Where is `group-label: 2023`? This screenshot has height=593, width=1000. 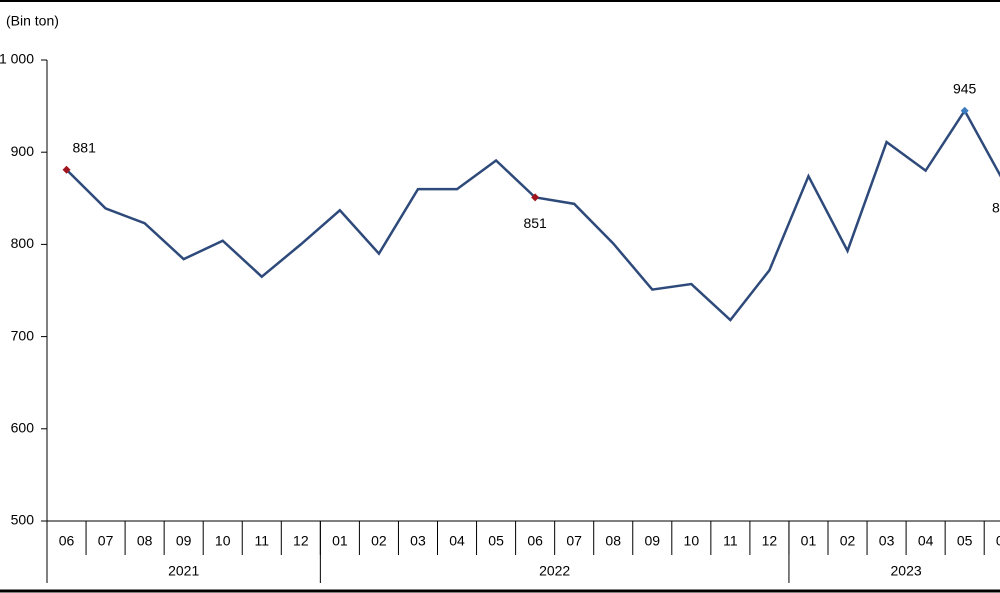 group-label: 2023 is located at coordinates (906, 571).